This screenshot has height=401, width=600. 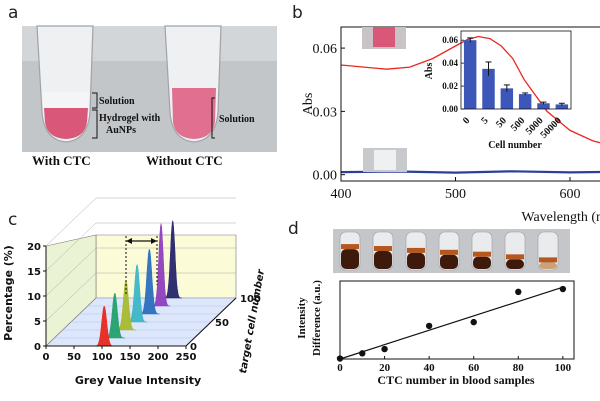 I want to click on d-xtick-label: 80, so click(x=519, y=368).